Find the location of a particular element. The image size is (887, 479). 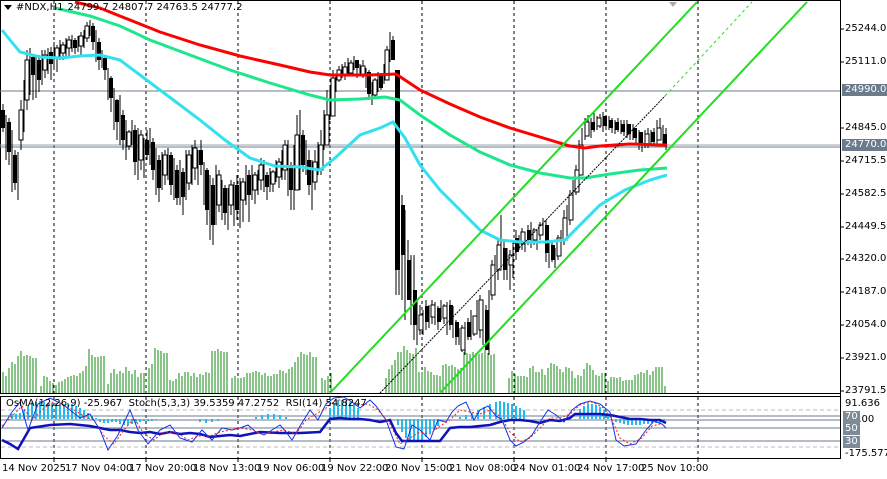

chart-shift-marker-icon is located at coordinates (673, 4).